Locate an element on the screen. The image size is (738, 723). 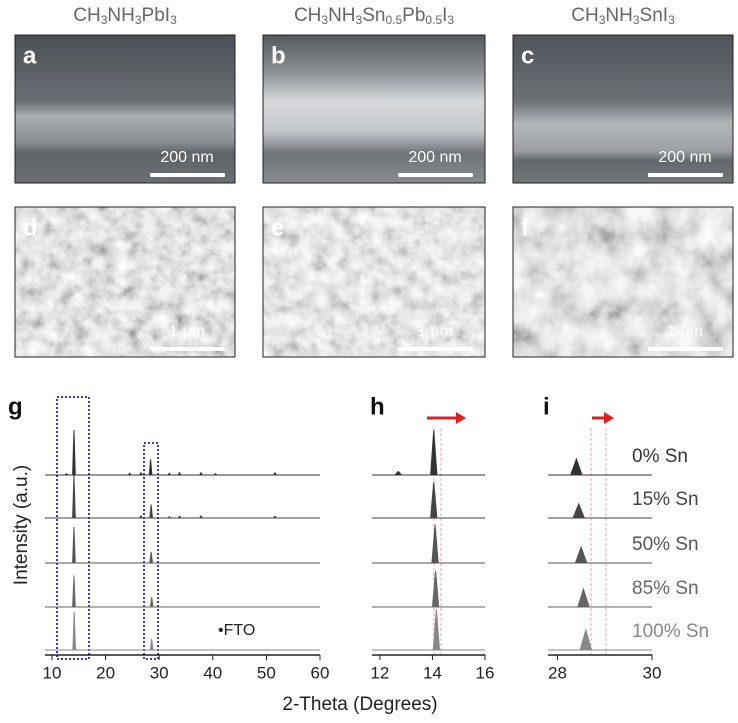
y-axis-label: Intensity (a.u.) is located at coordinates (21, 525).